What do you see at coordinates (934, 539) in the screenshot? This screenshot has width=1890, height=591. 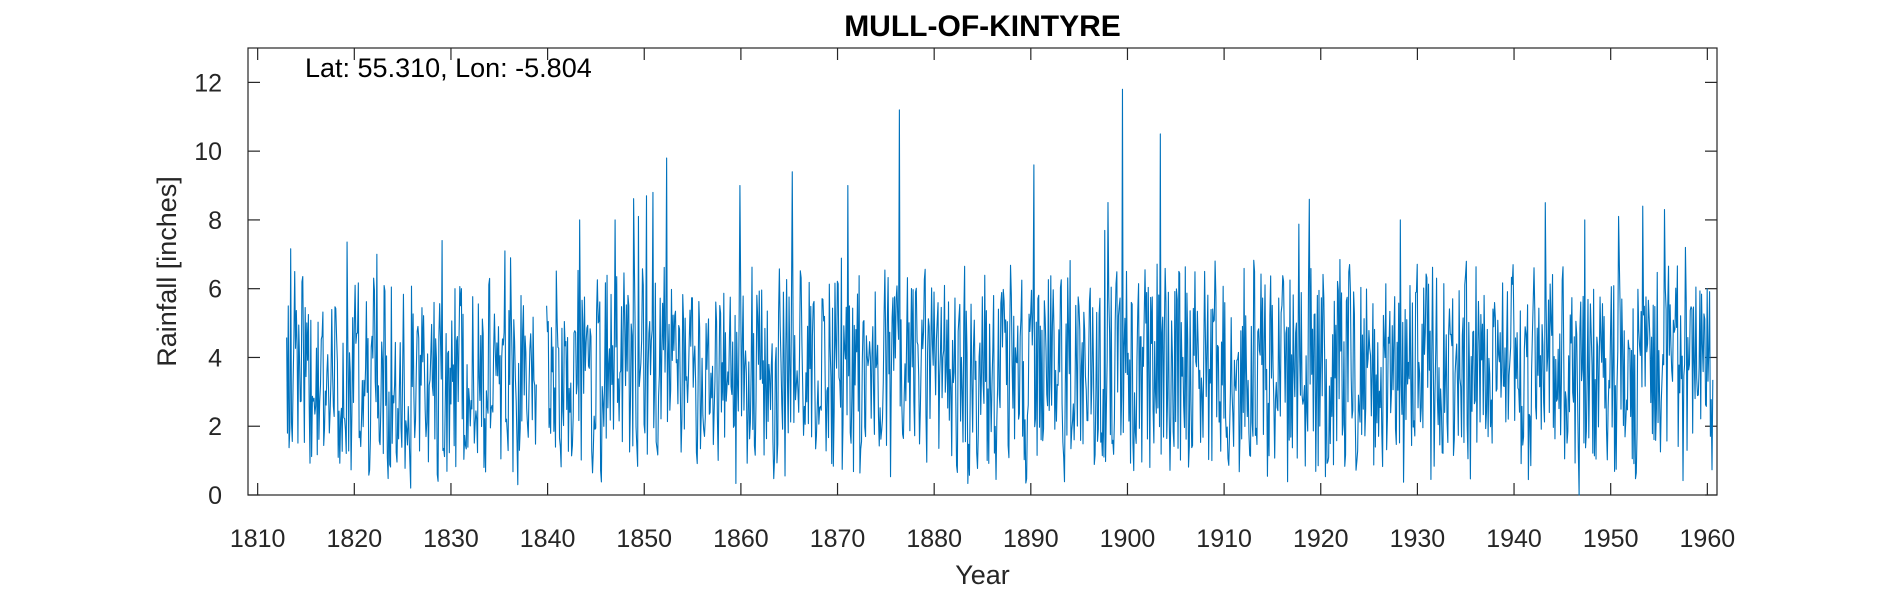 I see `x-tick-label: 1880` at bounding box center [934, 539].